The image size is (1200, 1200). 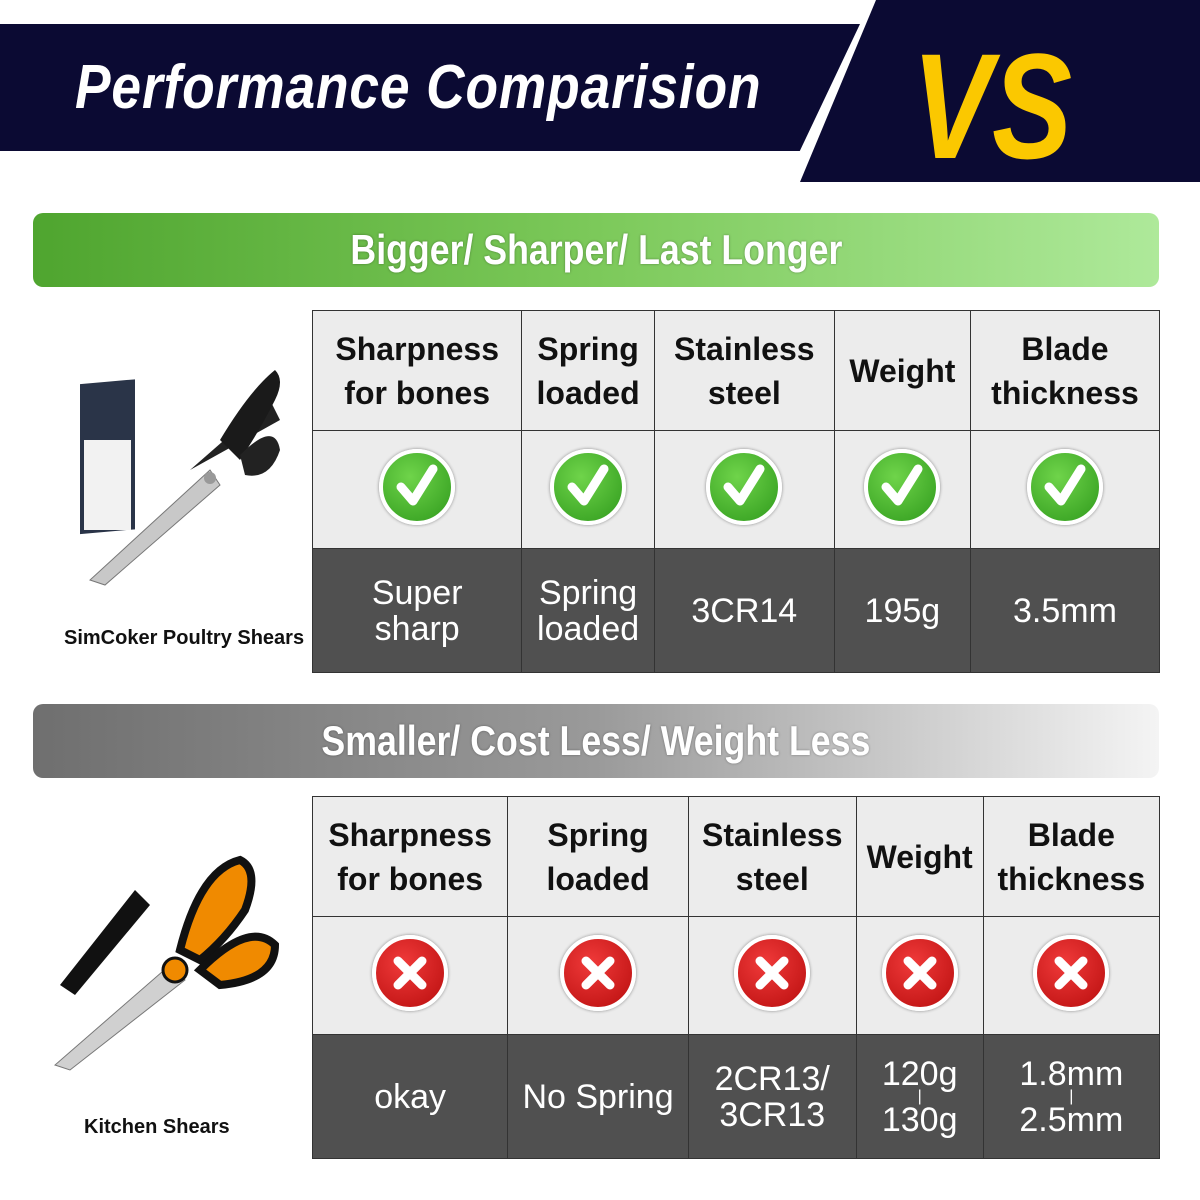 I want to click on value-cell: 3.5mm, so click(x=1065, y=610).